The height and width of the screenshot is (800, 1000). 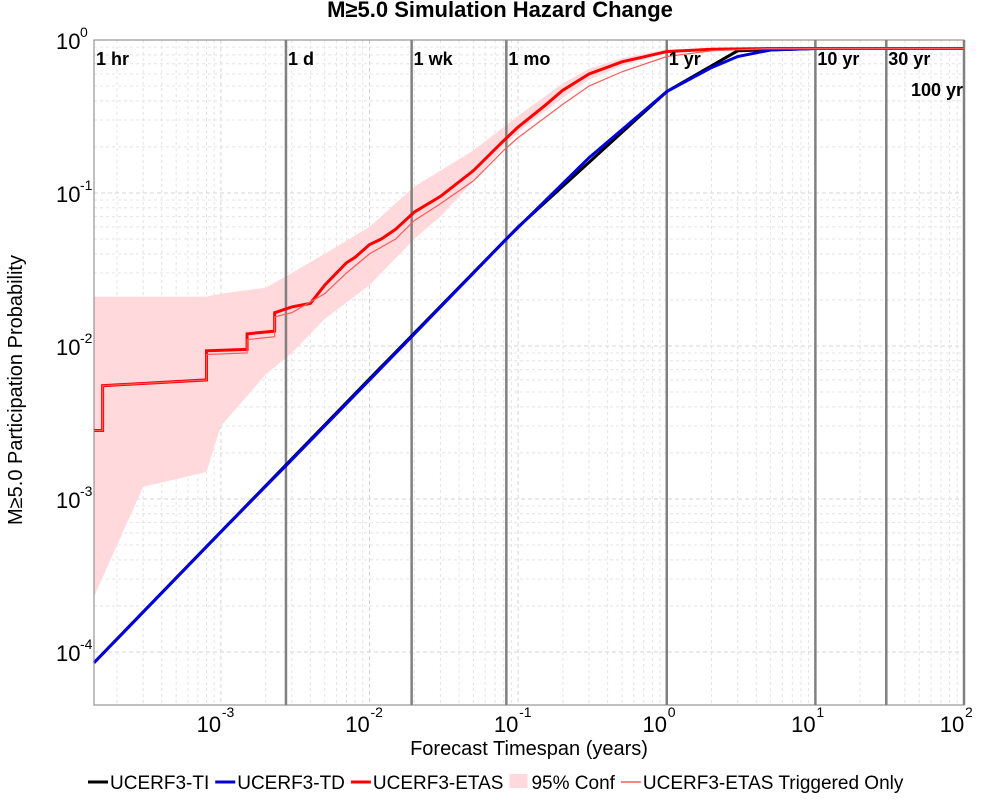 I want to click on chart-title: M≥5.0 Simulation Hazard Change, so click(x=500, y=11).